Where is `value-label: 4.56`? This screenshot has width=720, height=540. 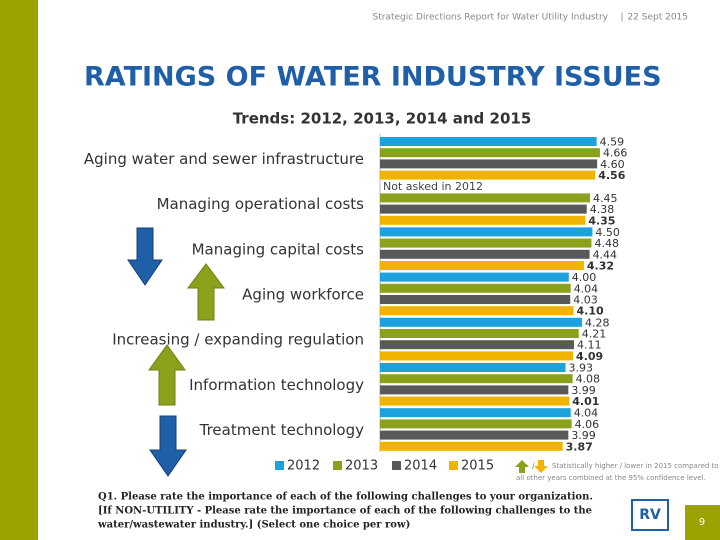 value-label: 4.56 is located at coordinates (611, 175).